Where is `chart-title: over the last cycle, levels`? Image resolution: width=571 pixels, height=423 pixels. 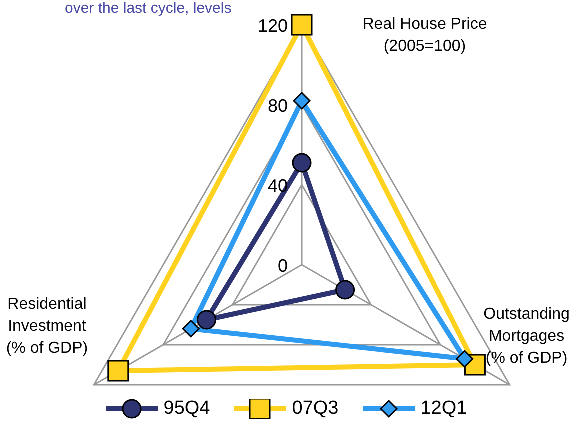
chart-title: over the last cycle, levels is located at coordinates (148, 8).